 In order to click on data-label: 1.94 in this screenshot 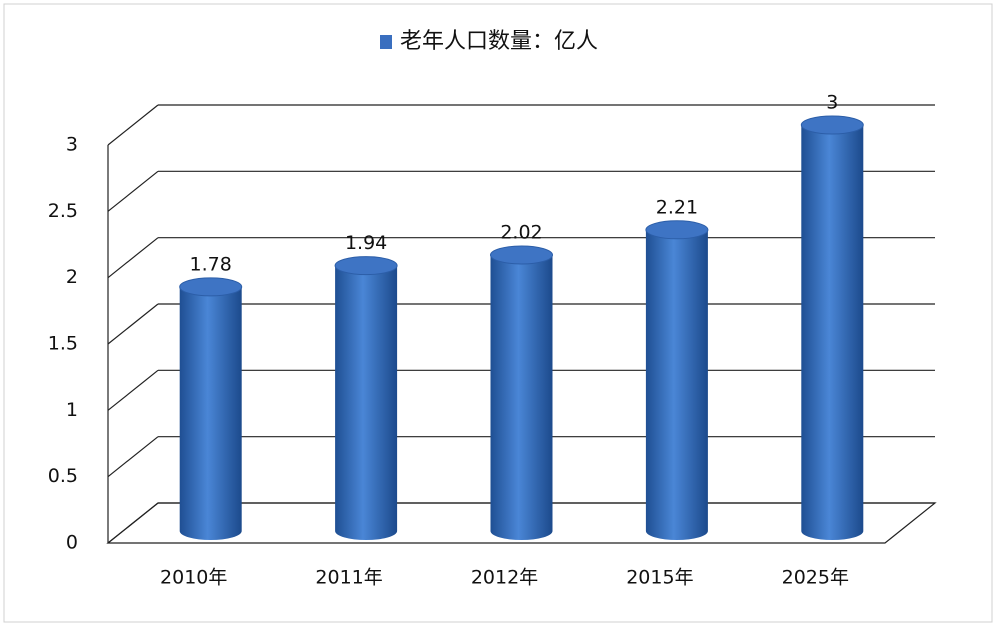, I will do `click(366, 243)`.